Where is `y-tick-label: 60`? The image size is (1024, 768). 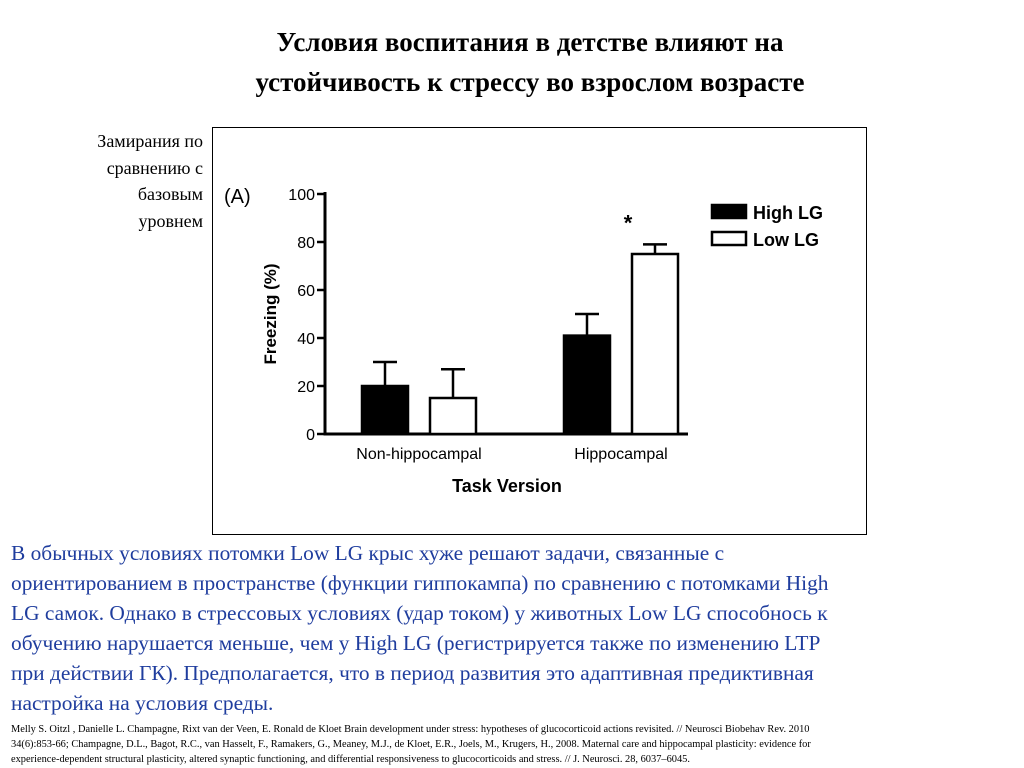 y-tick-label: 60 is located at coordinates (306, 291).